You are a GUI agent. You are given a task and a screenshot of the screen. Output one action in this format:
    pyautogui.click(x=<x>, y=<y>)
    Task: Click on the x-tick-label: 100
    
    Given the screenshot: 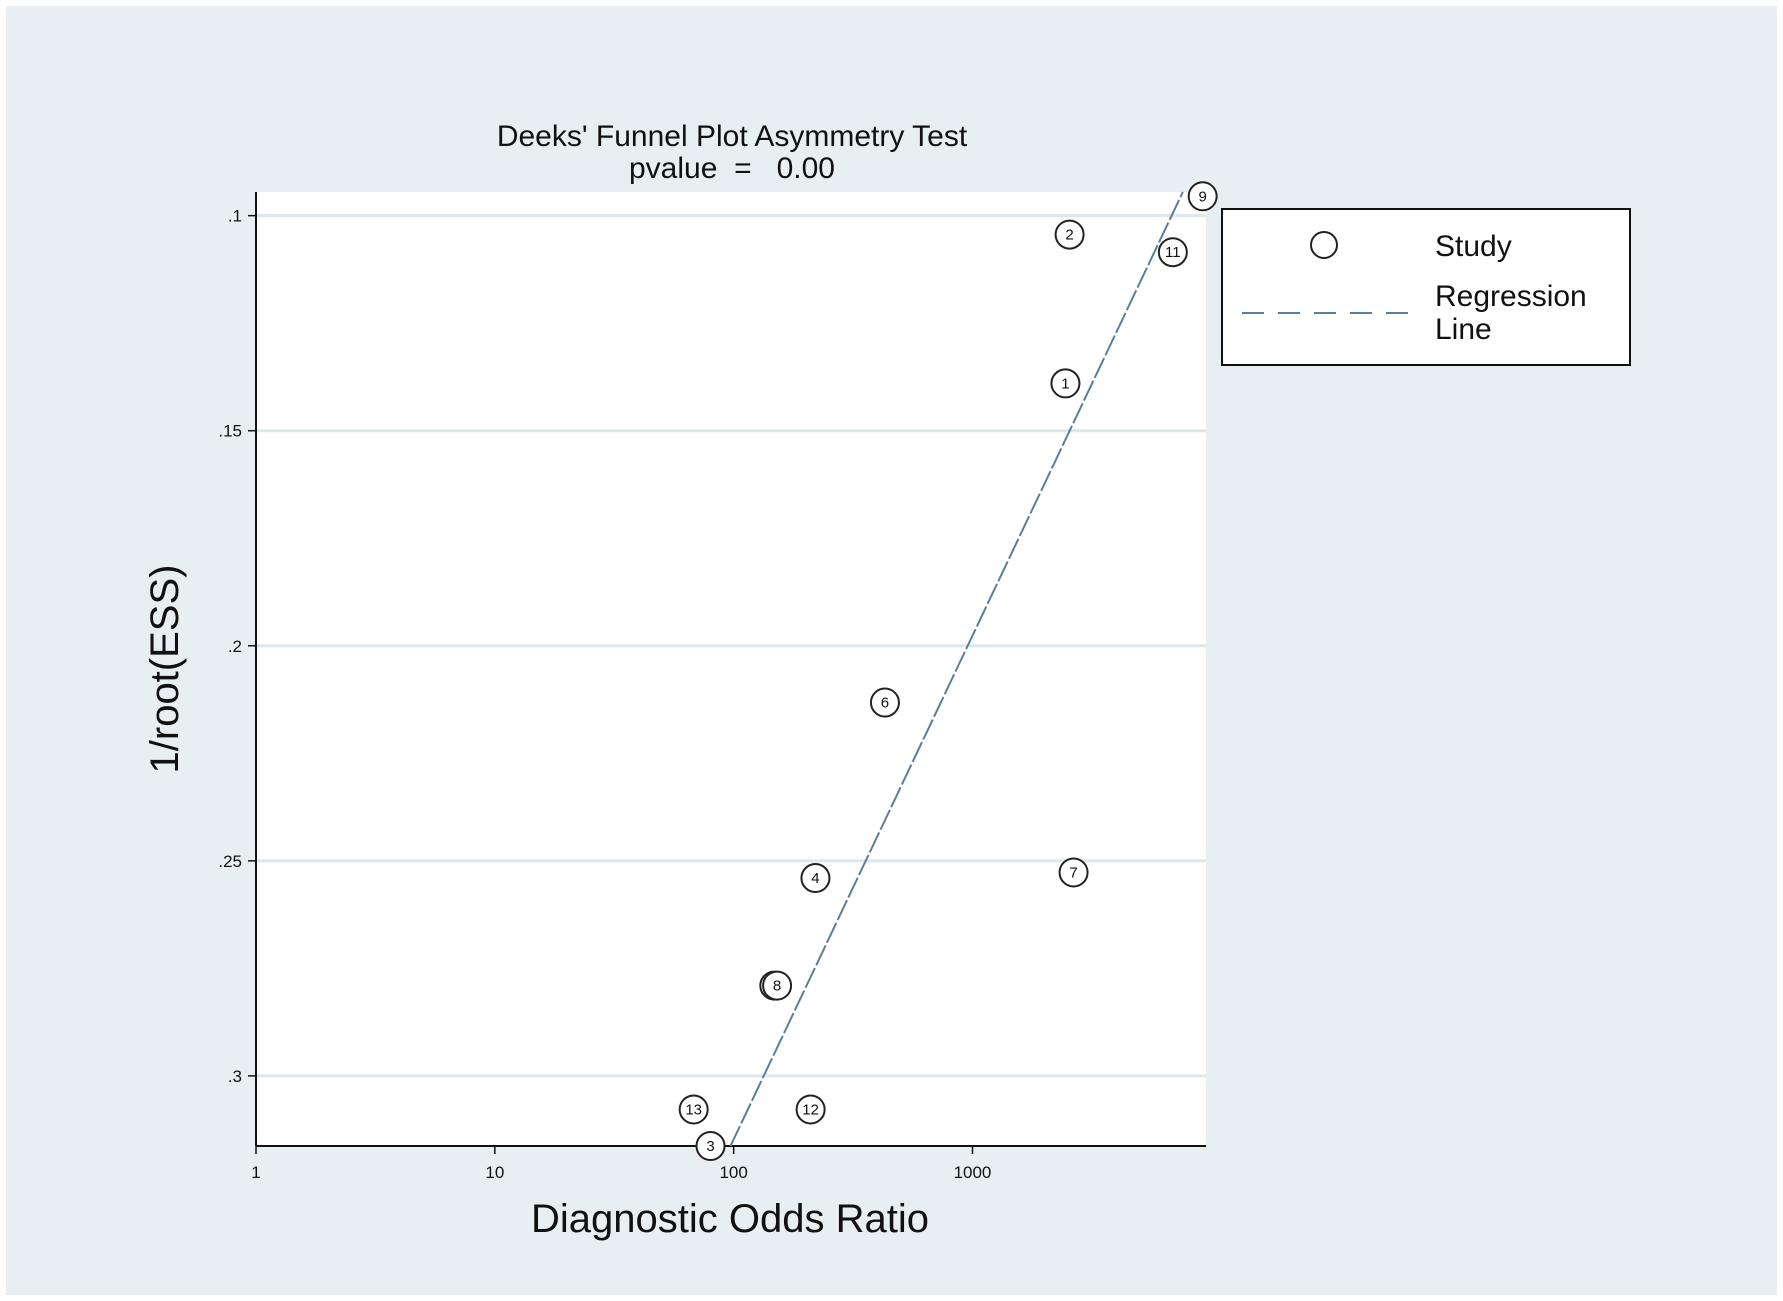 What is the action you would take?
    pyautogui.click(x=733, y=1172)
    